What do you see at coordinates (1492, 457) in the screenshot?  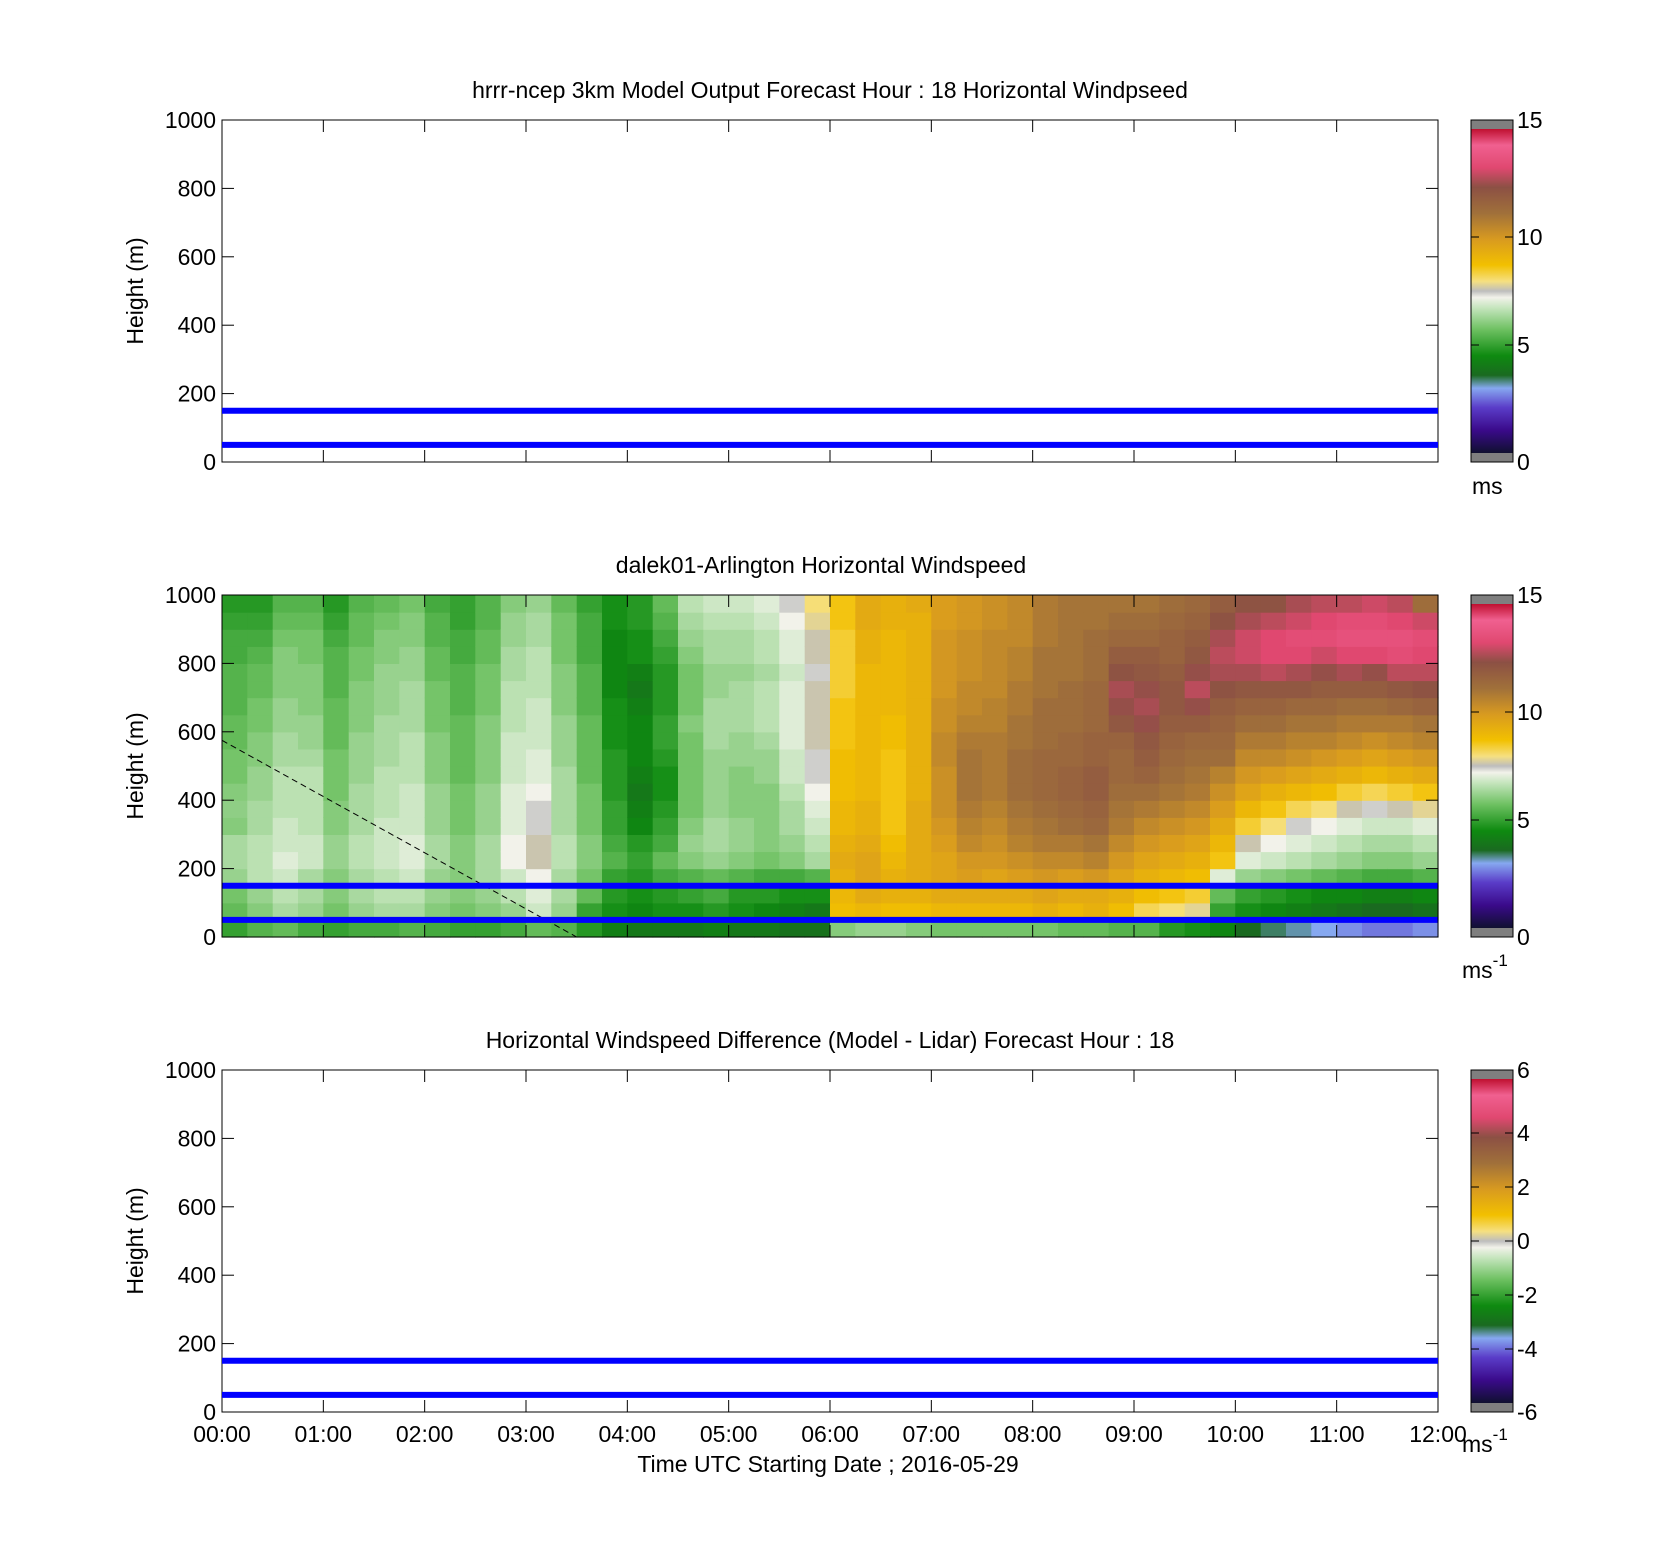 I see `colorbar-low-cap` at bounding box center [1492, 457].